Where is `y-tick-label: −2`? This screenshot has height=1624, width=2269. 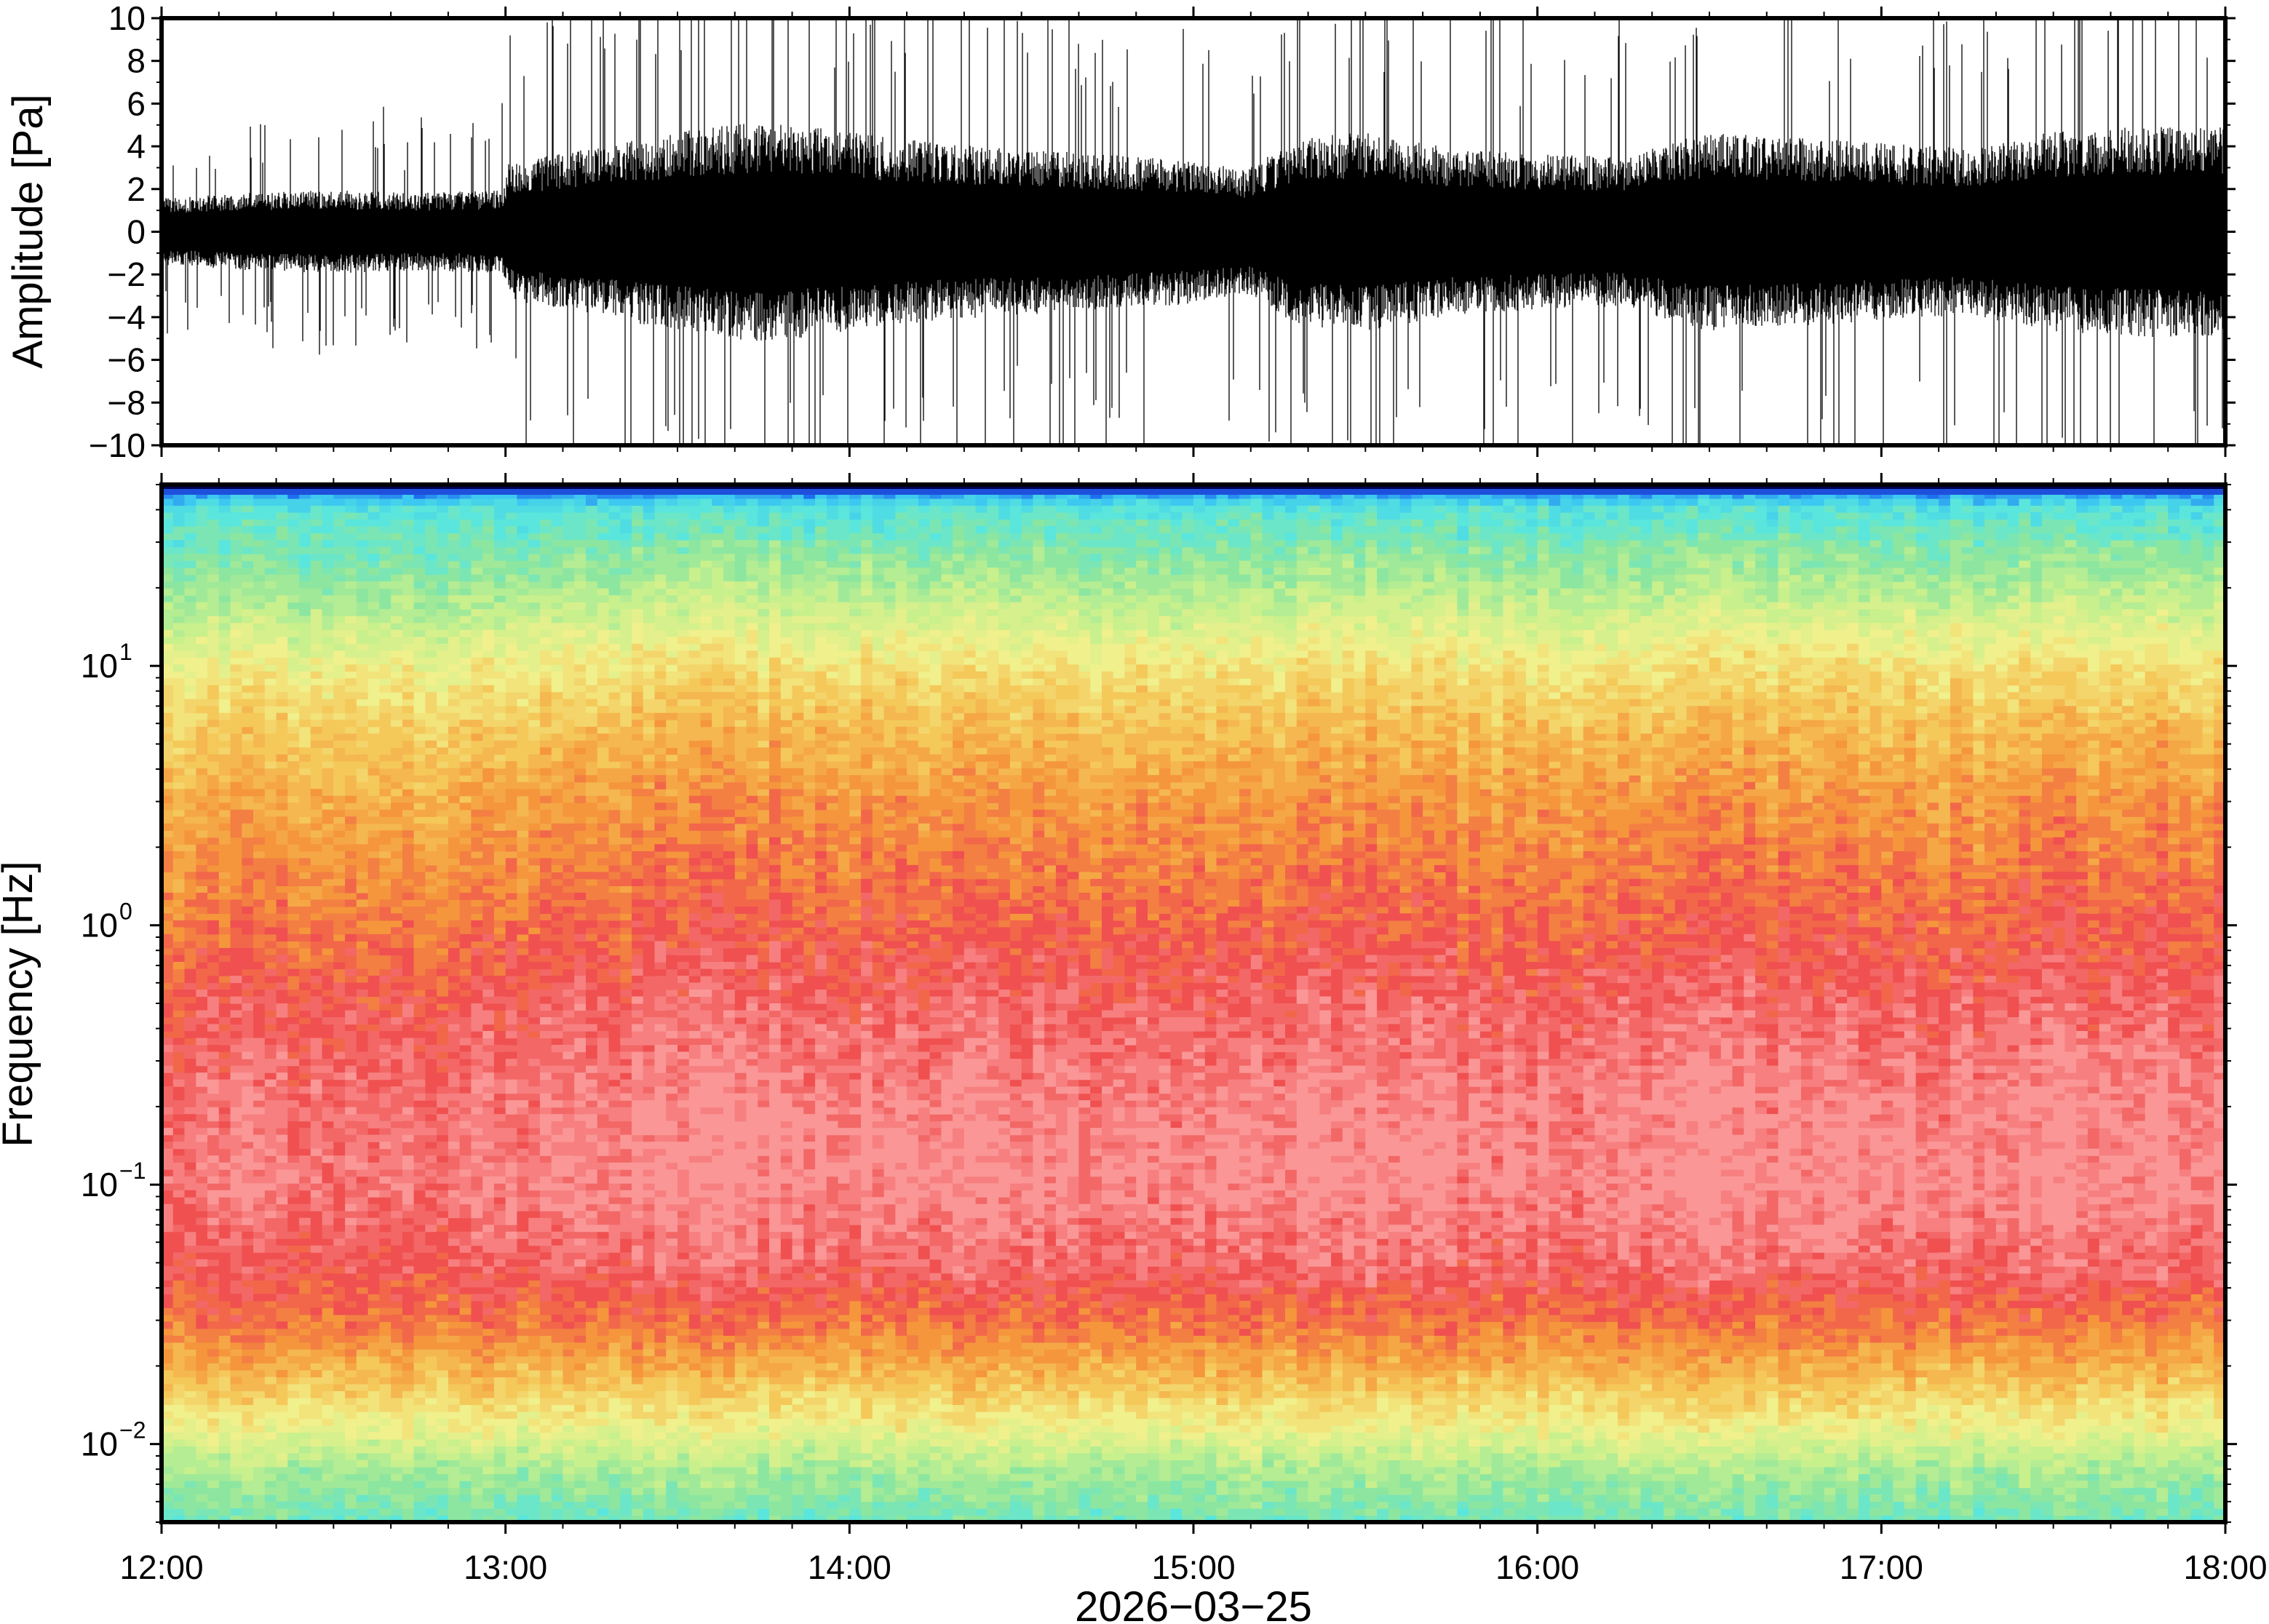 y-tick-label: −2 is located at coordinates (127, 274).